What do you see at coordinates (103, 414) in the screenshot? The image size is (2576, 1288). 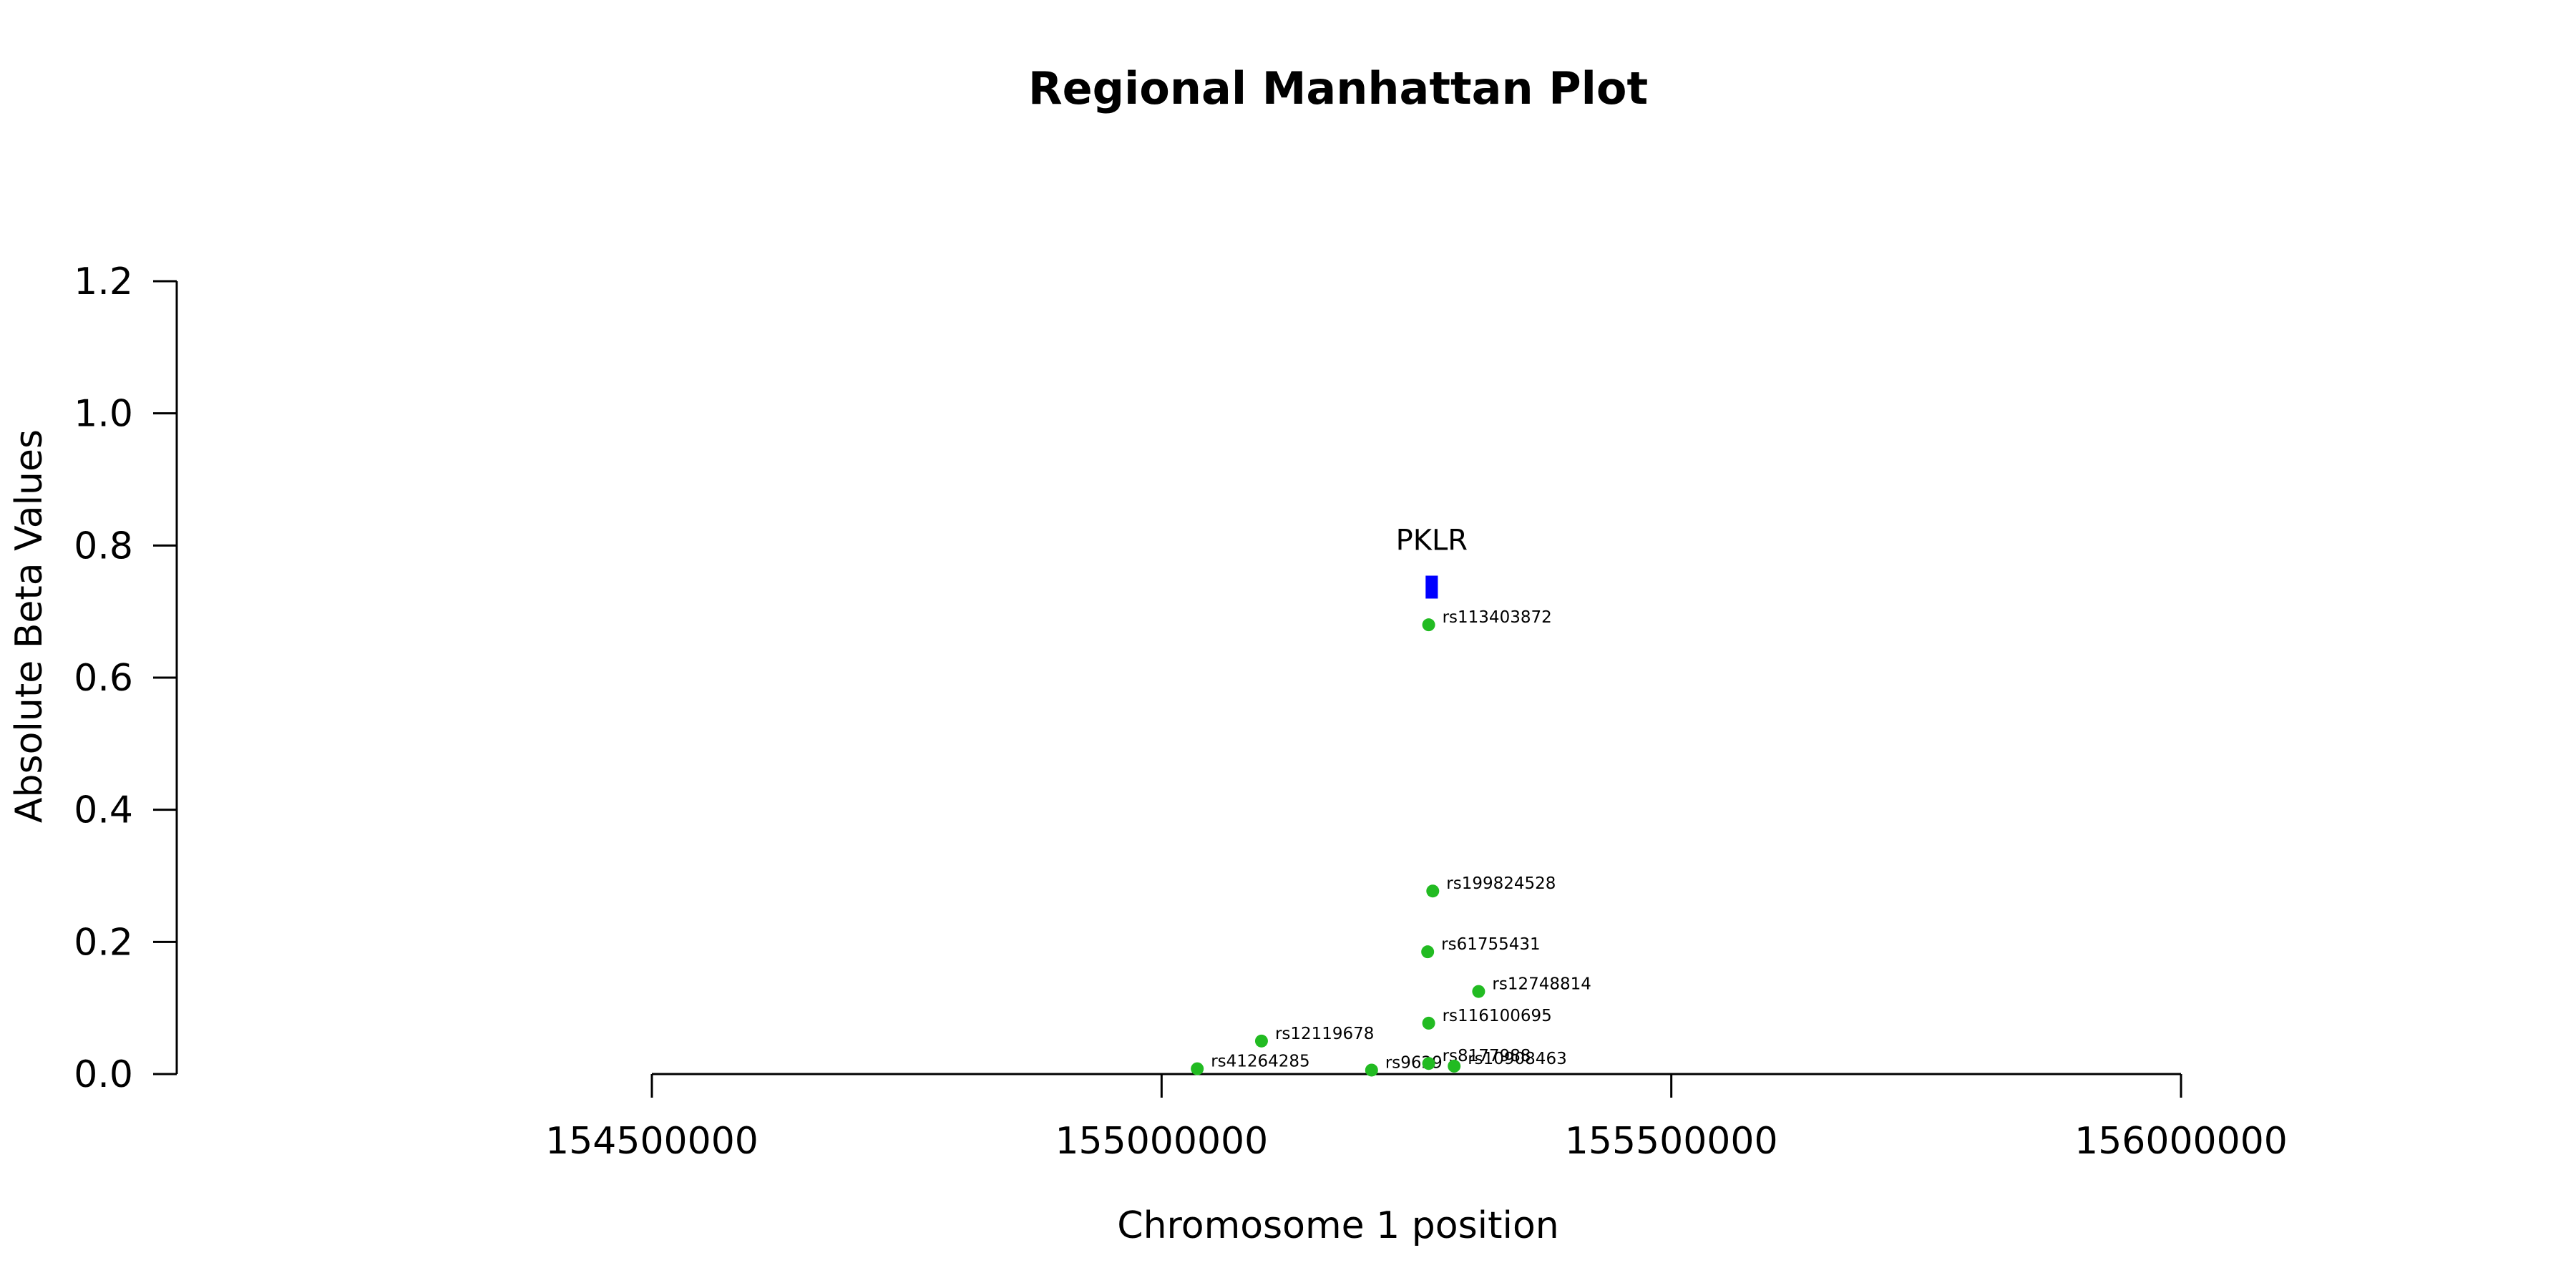 I see `y-tick-label: 1.0` at bounding box center [103, 414].